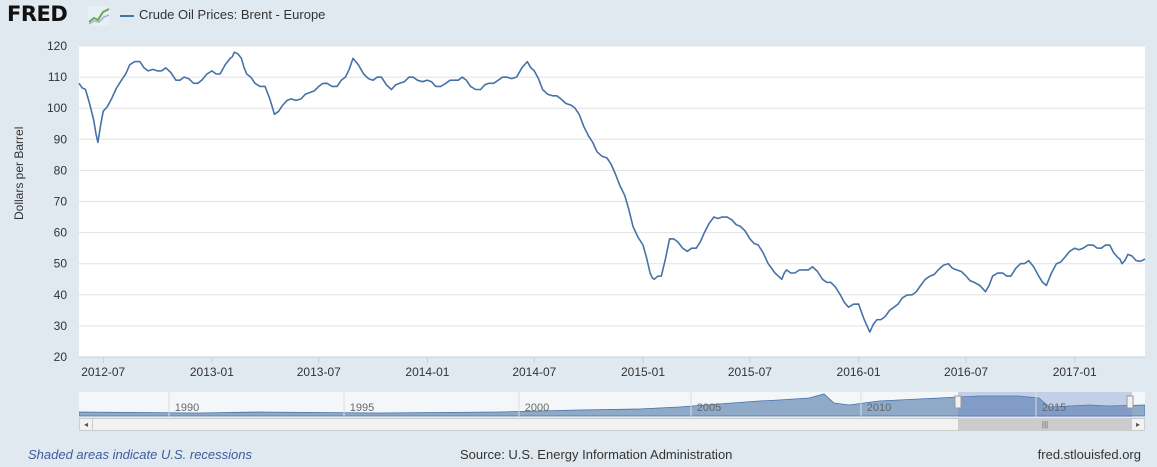 The image size is (1157, 467). What do you see at coordinates (1089, 454) in the screenshot?
I see `site-link: fred.stlouisfed.org` at bounding box center [1089, 454].